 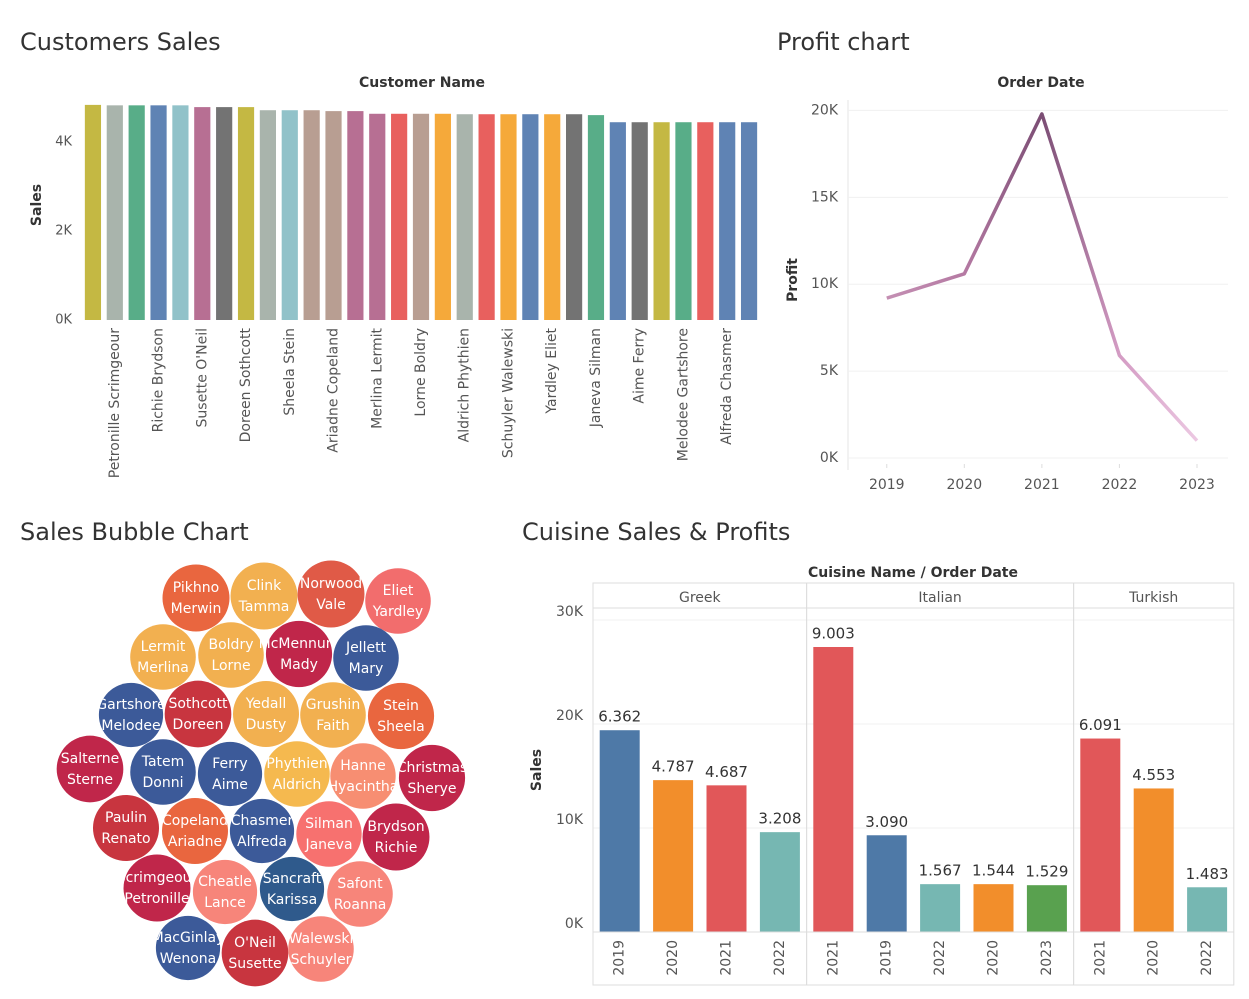 What do you see at coordinates (656, 532) in the screenshot?
I see `chart-title: Cuisine Sales & Profits` at bounding box center [656, 532].